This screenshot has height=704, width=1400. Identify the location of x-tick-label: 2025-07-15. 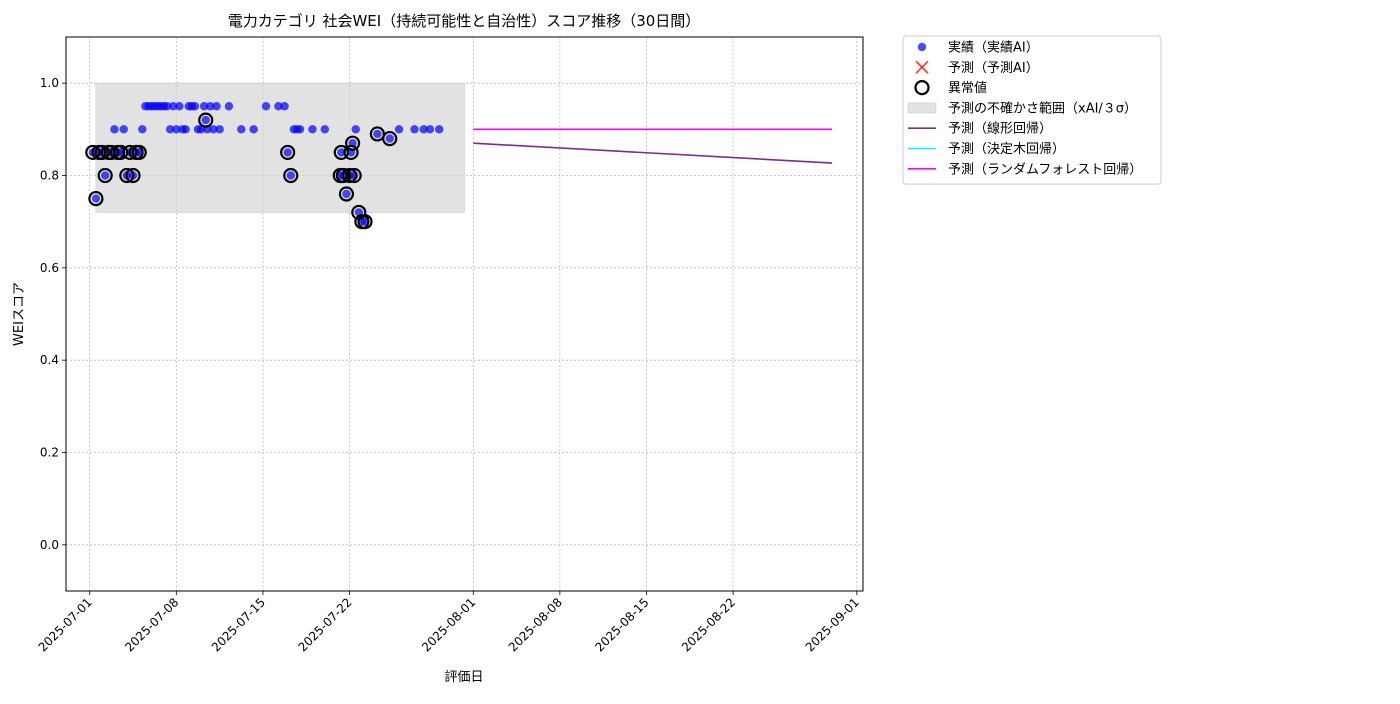
(238, 624).